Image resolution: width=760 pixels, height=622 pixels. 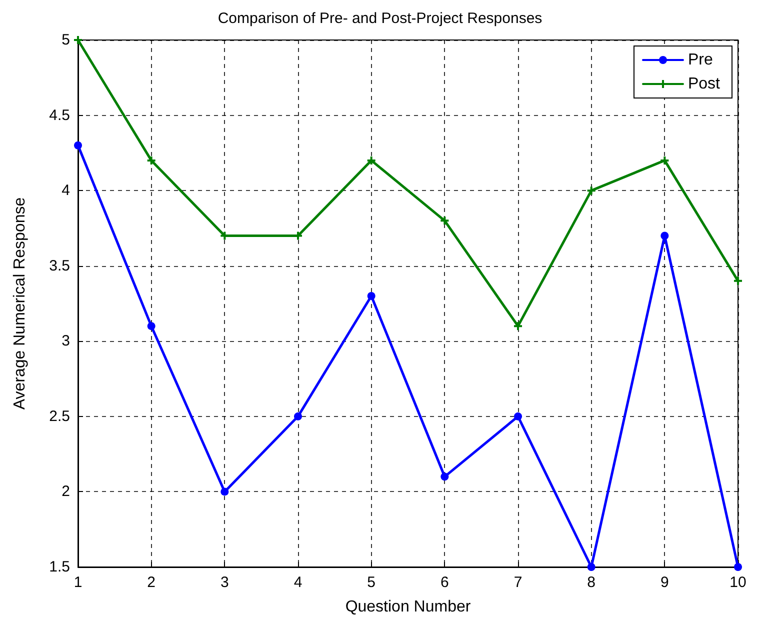 I want to click on x-tick-label: 3, so click(x=224, y=582).